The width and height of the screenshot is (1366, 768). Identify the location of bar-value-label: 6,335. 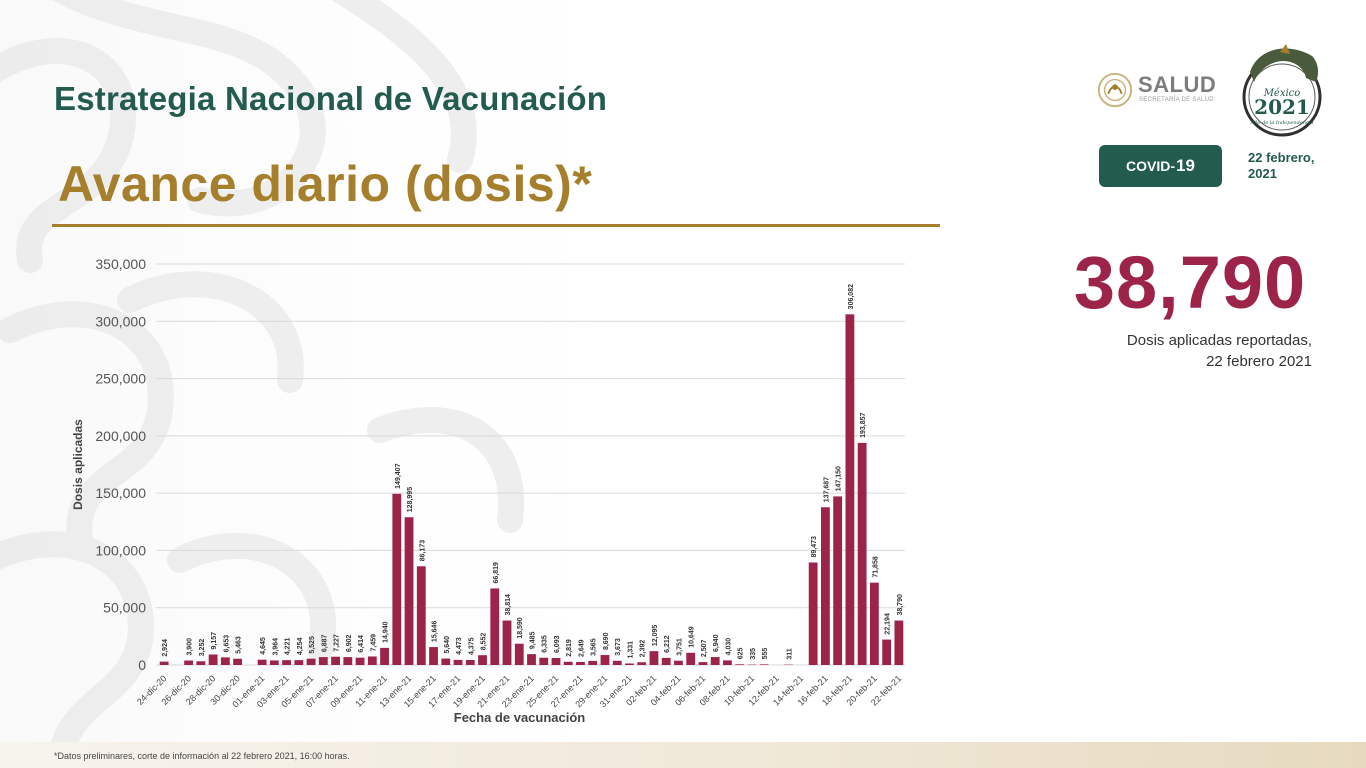
(545, 644).